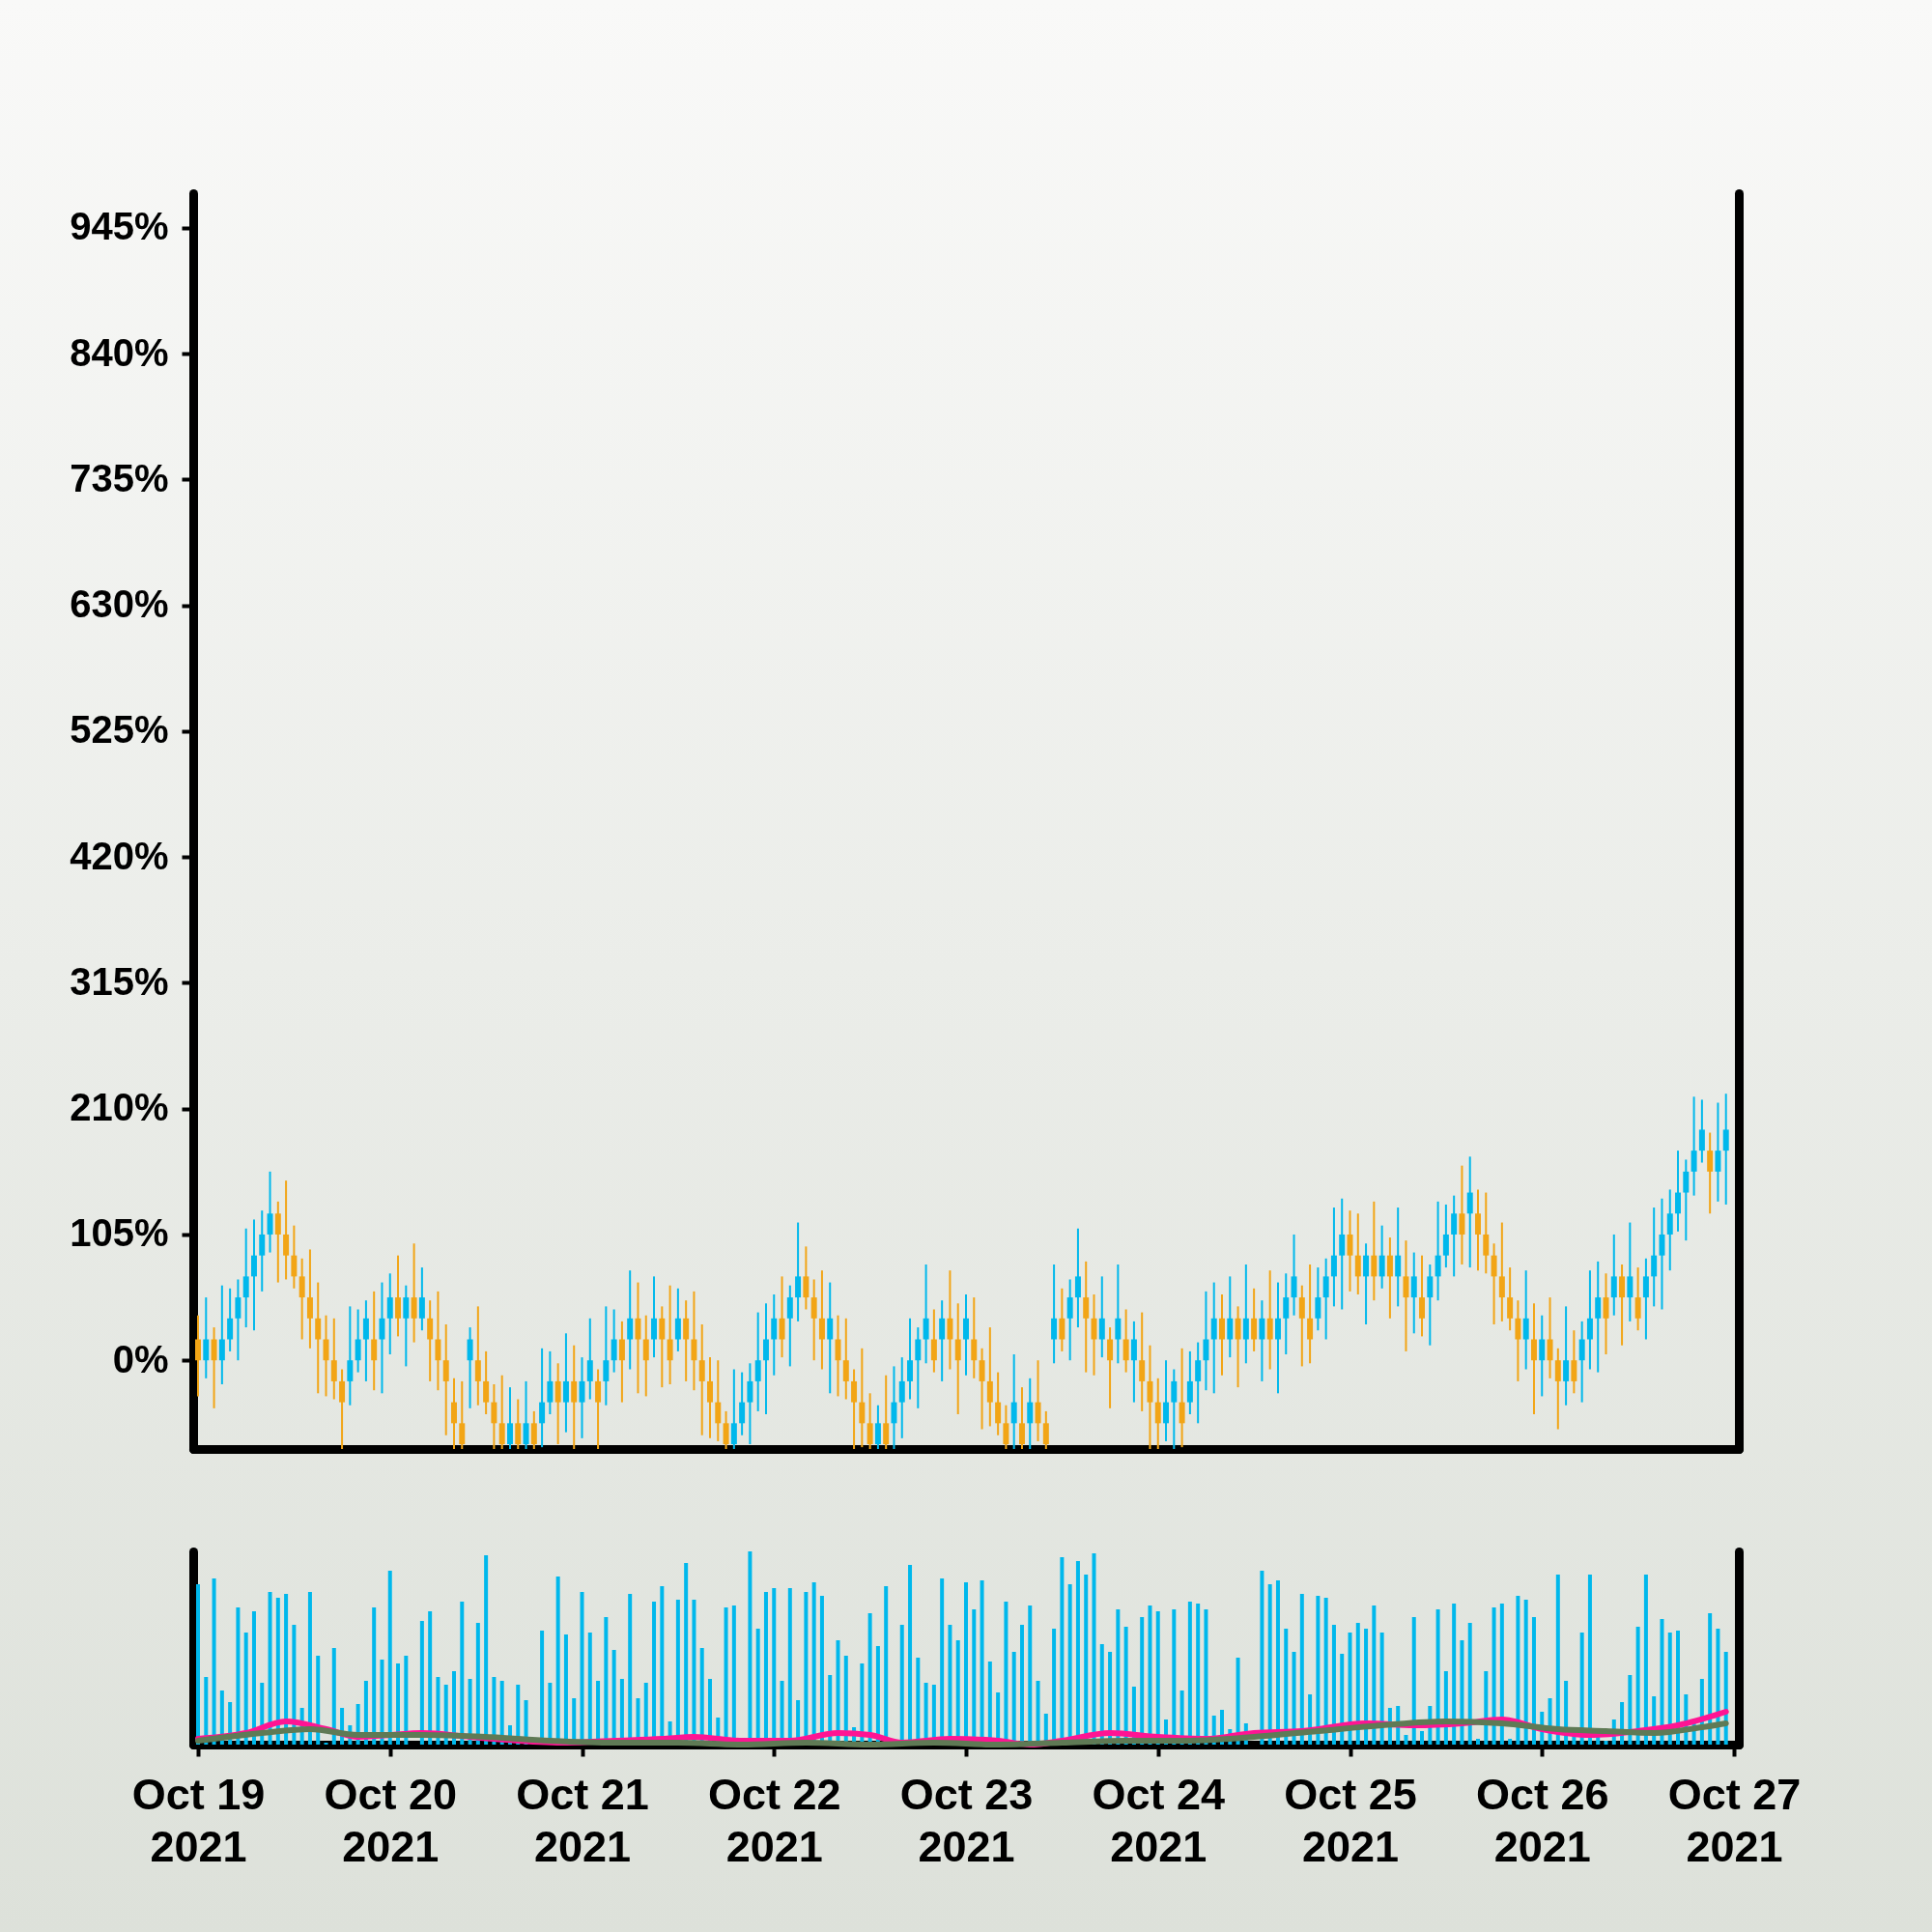 This screenshot has width=1932, height=1932. I want to click on y-tick-label: 0%, so click(140, 1358).